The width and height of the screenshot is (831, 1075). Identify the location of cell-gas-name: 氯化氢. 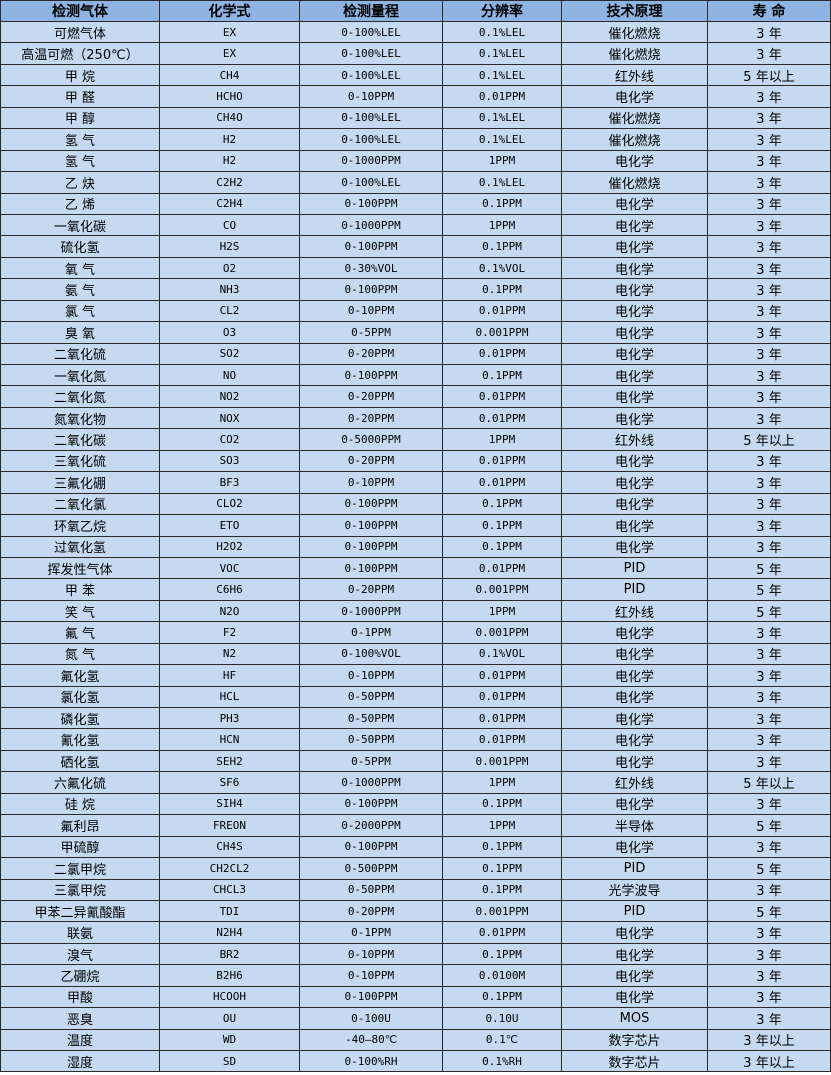
(80, 697).